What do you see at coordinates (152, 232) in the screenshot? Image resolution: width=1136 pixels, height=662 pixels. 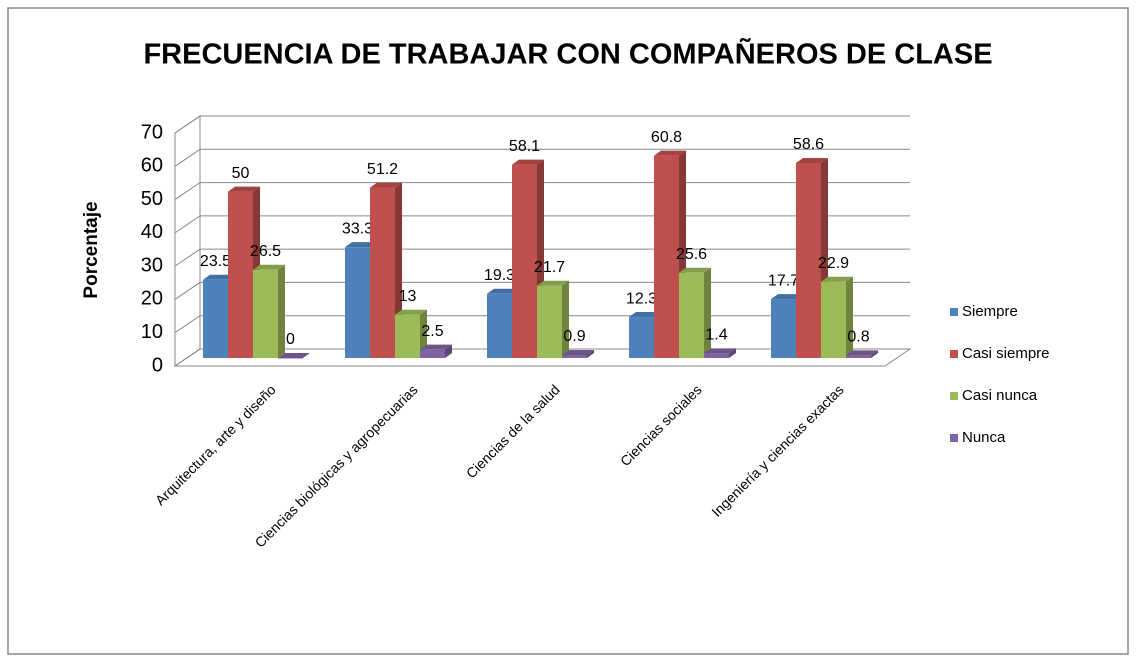 I see `y-tick-label: 40` at bounding box center [152, 232].